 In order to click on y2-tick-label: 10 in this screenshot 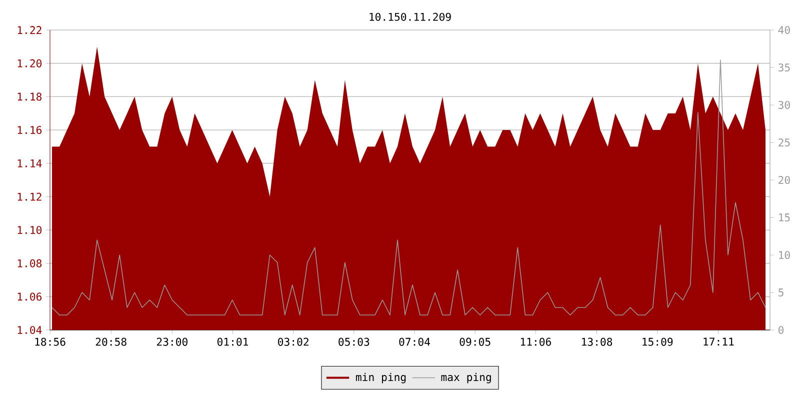, I will do `click(784, 255)`.